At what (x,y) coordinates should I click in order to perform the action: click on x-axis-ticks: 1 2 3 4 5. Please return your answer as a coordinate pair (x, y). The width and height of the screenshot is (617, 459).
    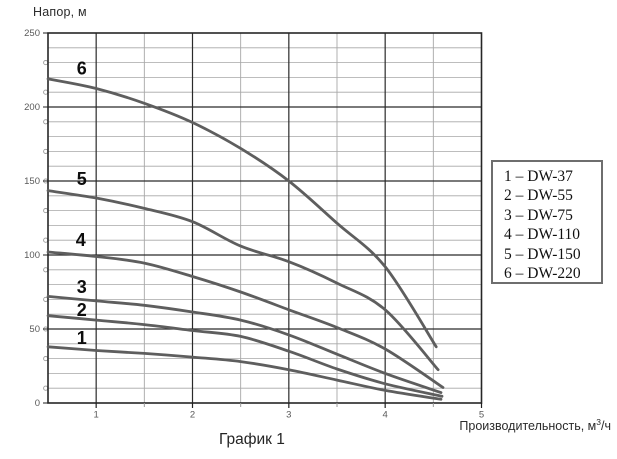
    Looking at the image, I should click on (289, 412).